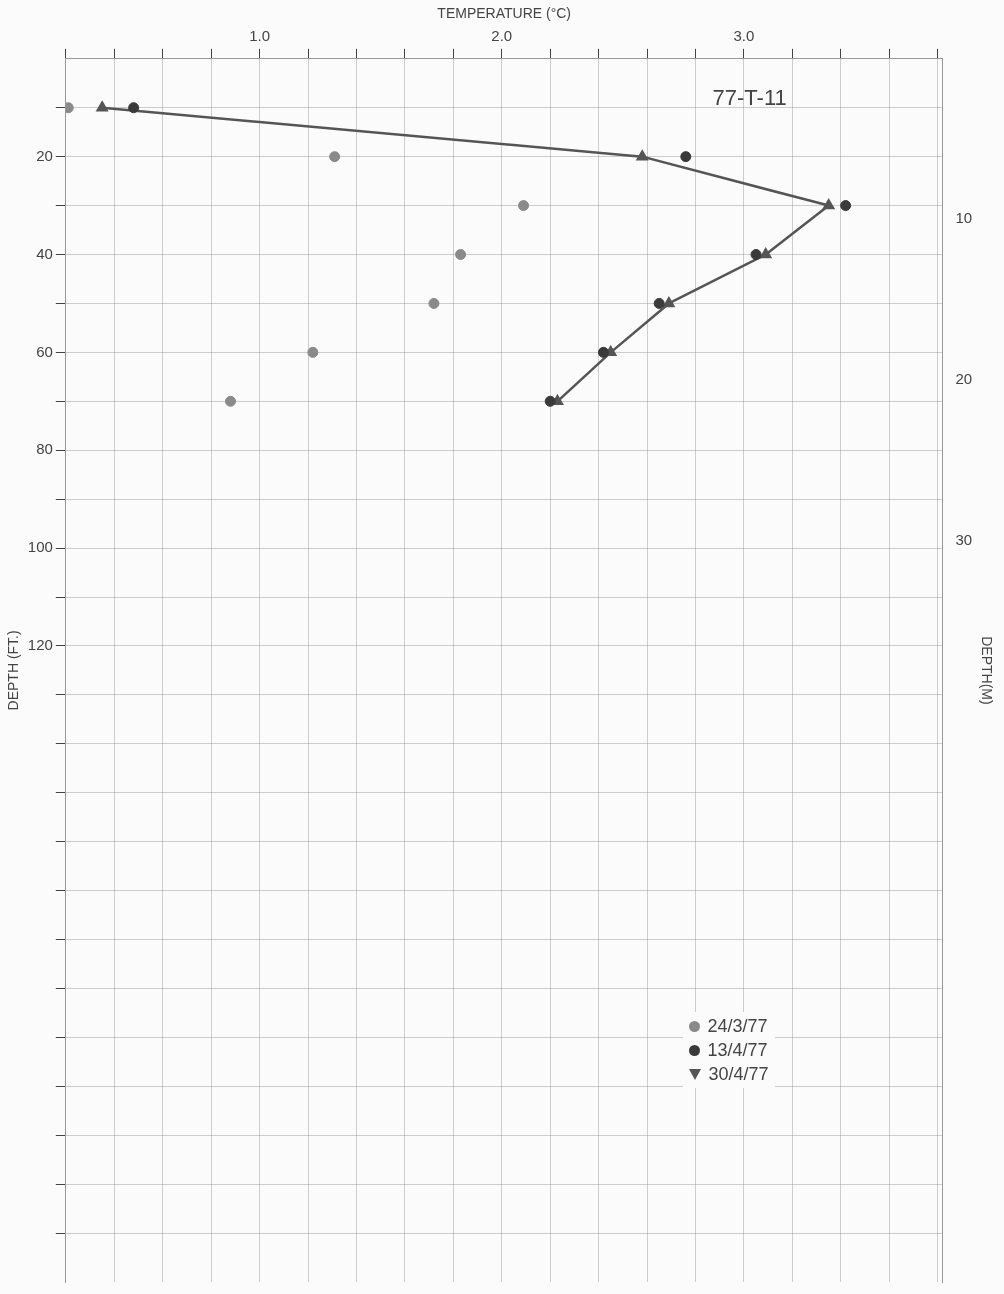 The image size is (1004, 1294). I want to click on x-tick-label: 3.0, so click(744, 35).